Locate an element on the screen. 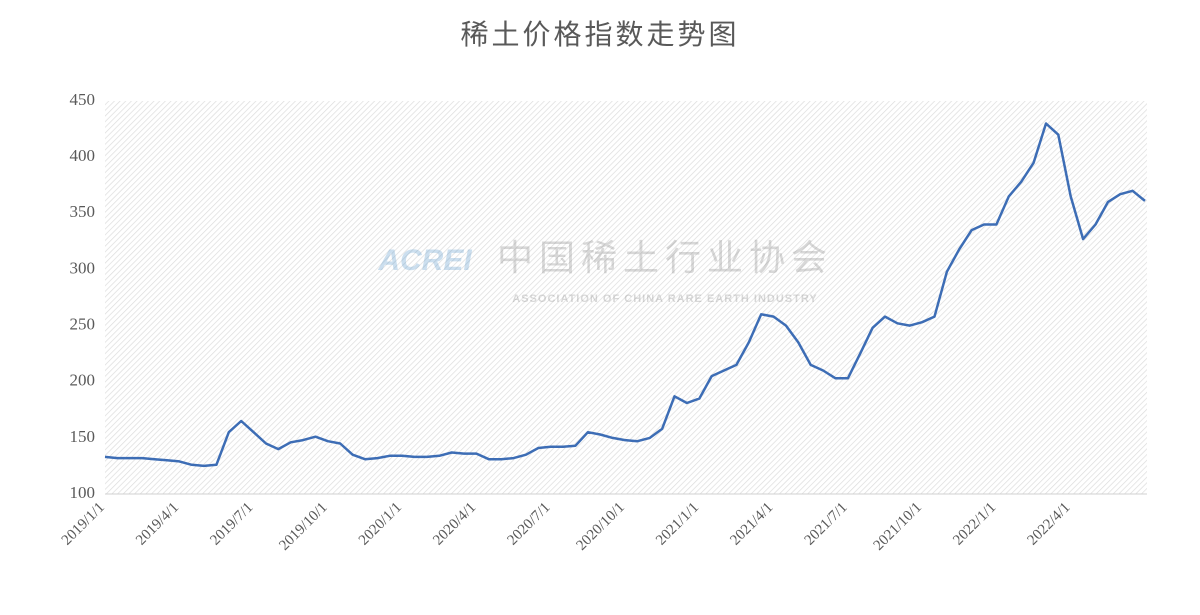  x-tick-label: 2019/1/1 is located at coordinates (83, 524).